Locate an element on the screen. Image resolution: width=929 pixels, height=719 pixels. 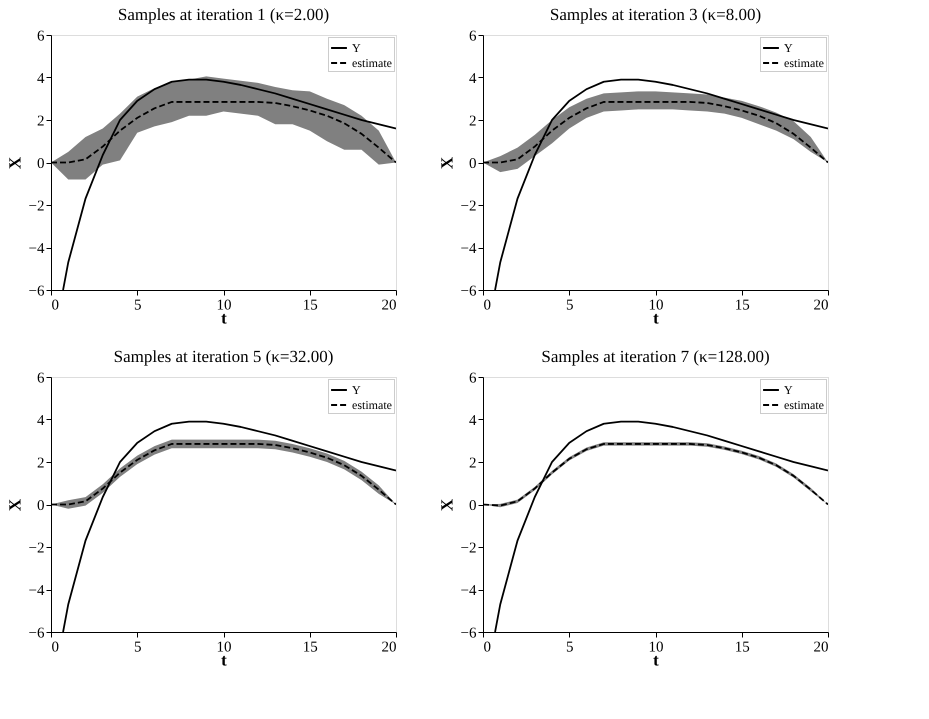
chart-title: Samples at iteration 7 (κ=128.00) is located at coordinates (655, 356).